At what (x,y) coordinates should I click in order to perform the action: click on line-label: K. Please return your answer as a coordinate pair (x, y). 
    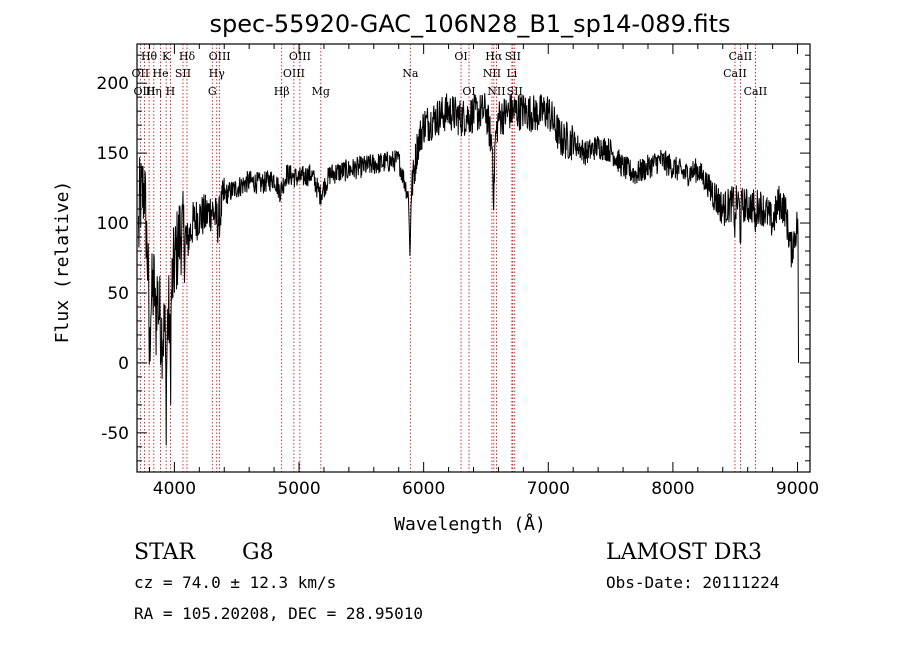
    Looking at the image, I should click on (166, 56).